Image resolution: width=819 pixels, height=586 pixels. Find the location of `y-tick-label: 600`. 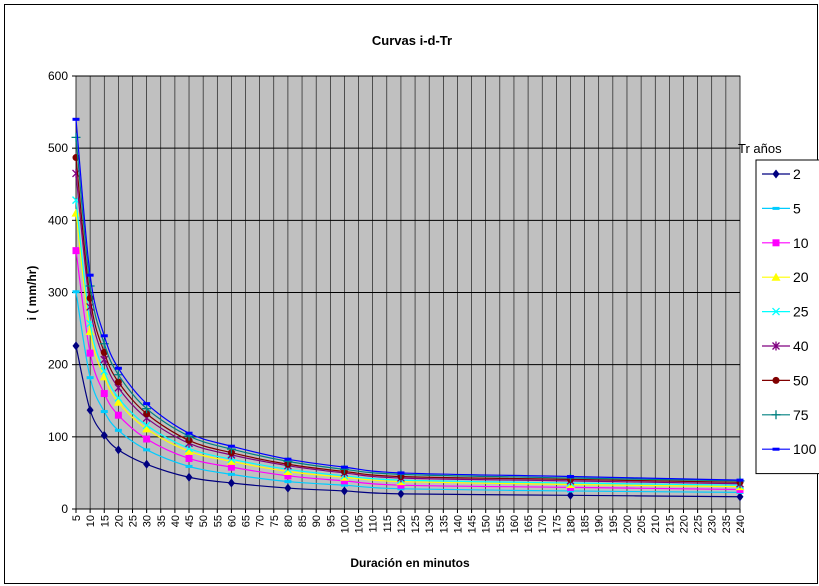

y-tick-label: 600 is located at coordinates (58, 76).